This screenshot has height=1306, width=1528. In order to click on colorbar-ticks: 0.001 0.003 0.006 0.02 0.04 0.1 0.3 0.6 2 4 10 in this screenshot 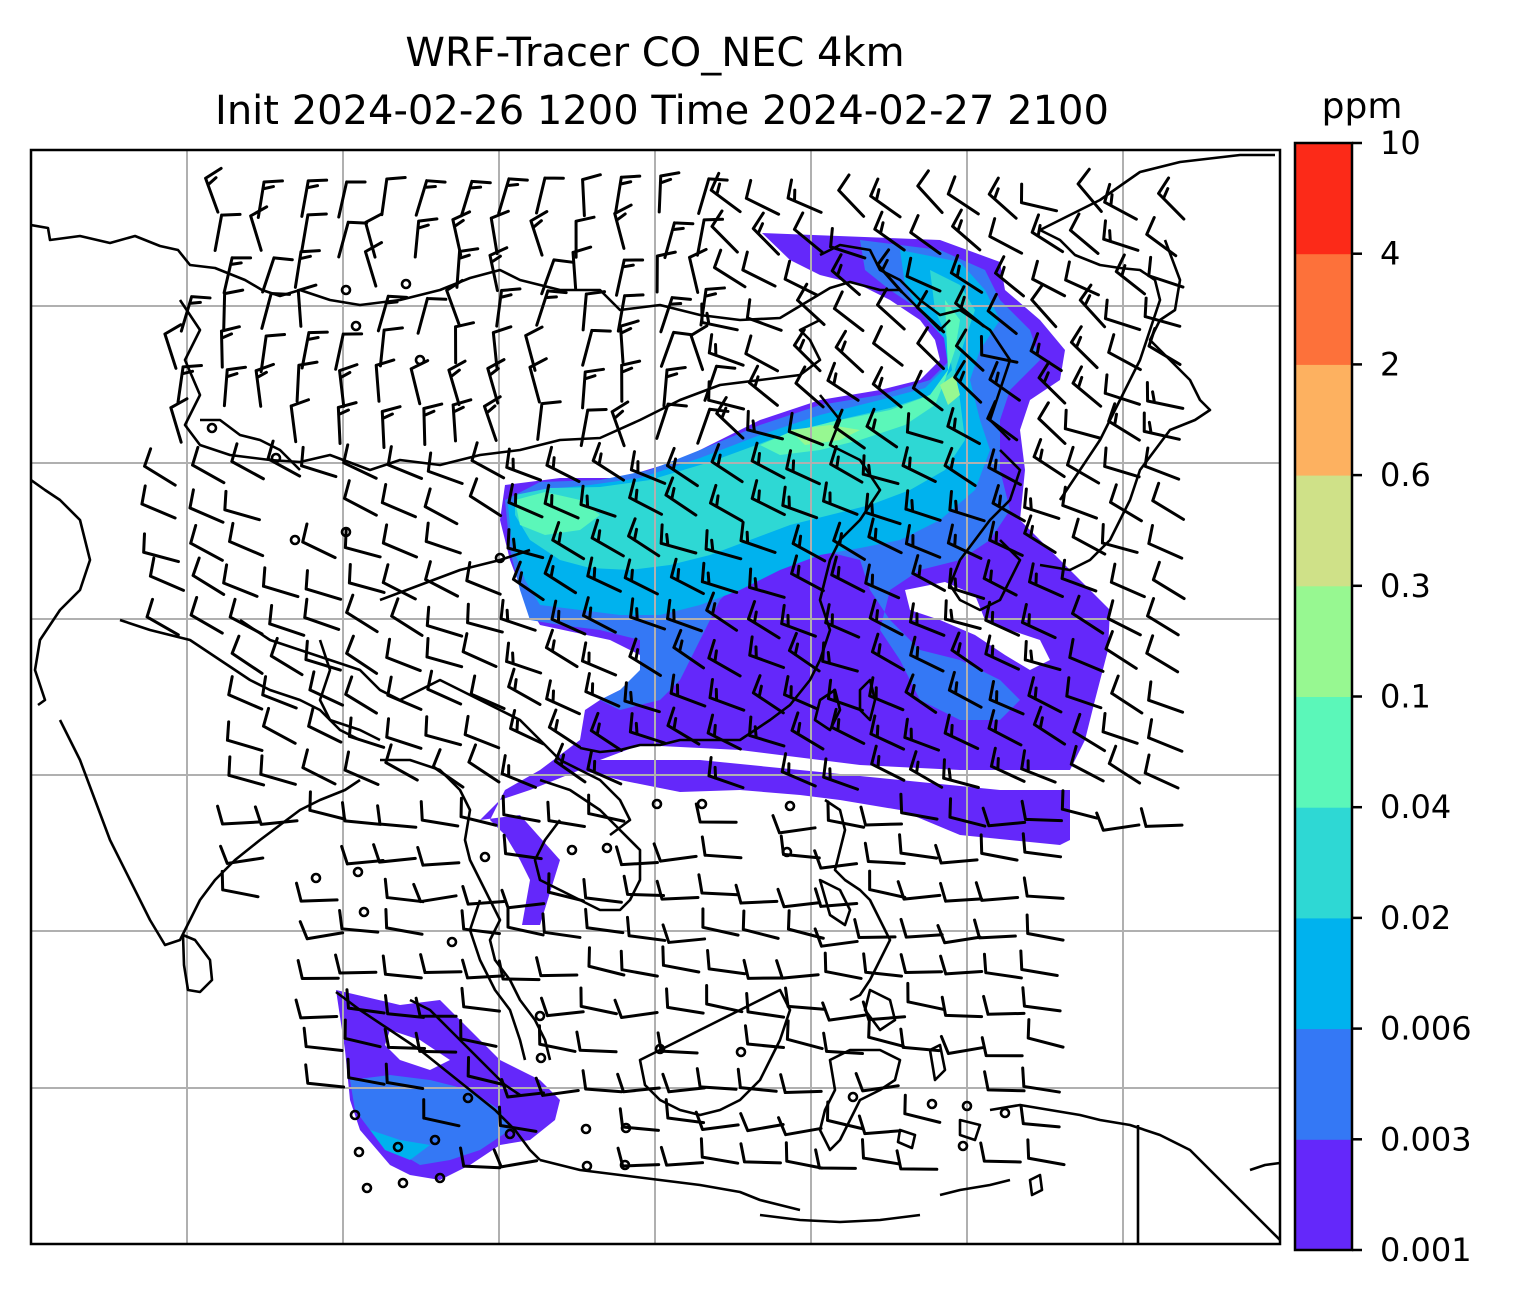, I will do `click(1412, 696)`.